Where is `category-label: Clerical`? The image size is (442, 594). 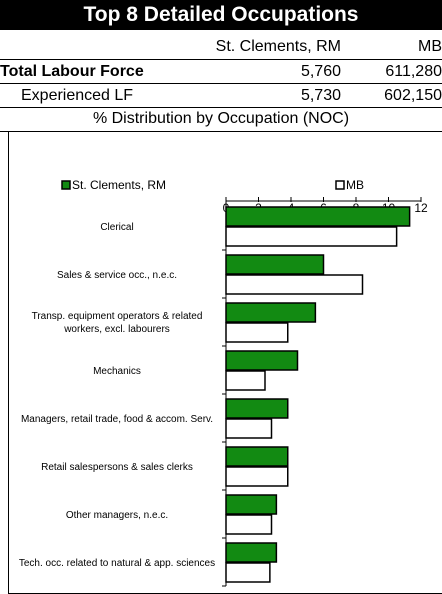 category-label: Clerical is located at coordinates (117, 227).